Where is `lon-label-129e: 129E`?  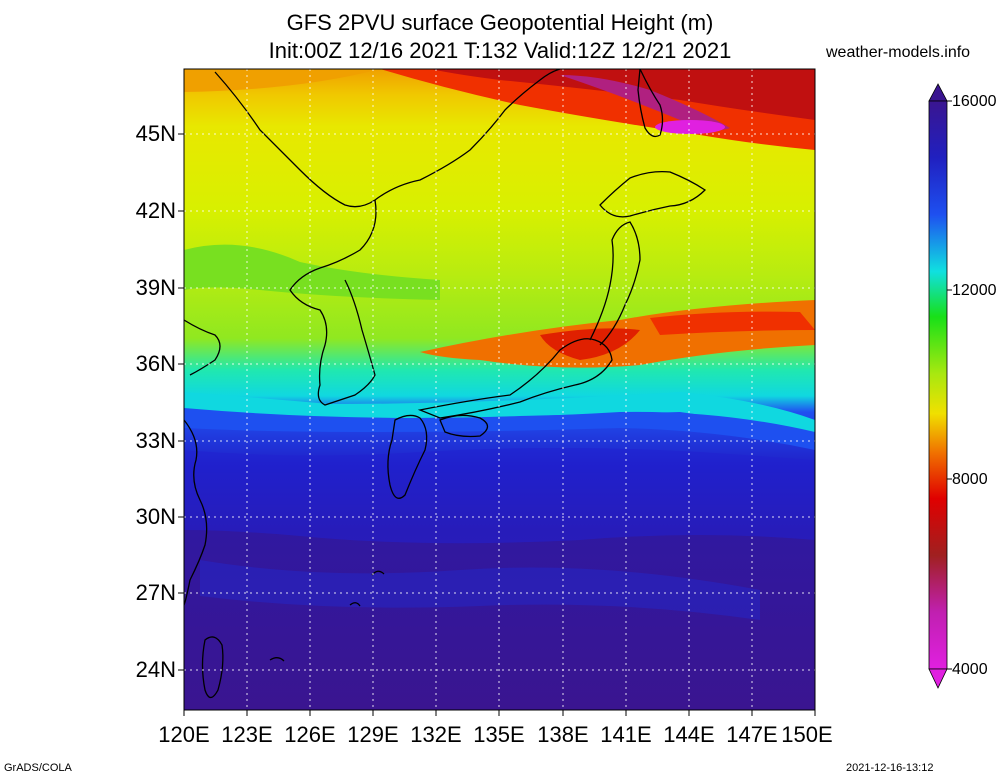
lon-label-129e: 129E is located at coordinates (373, 734).